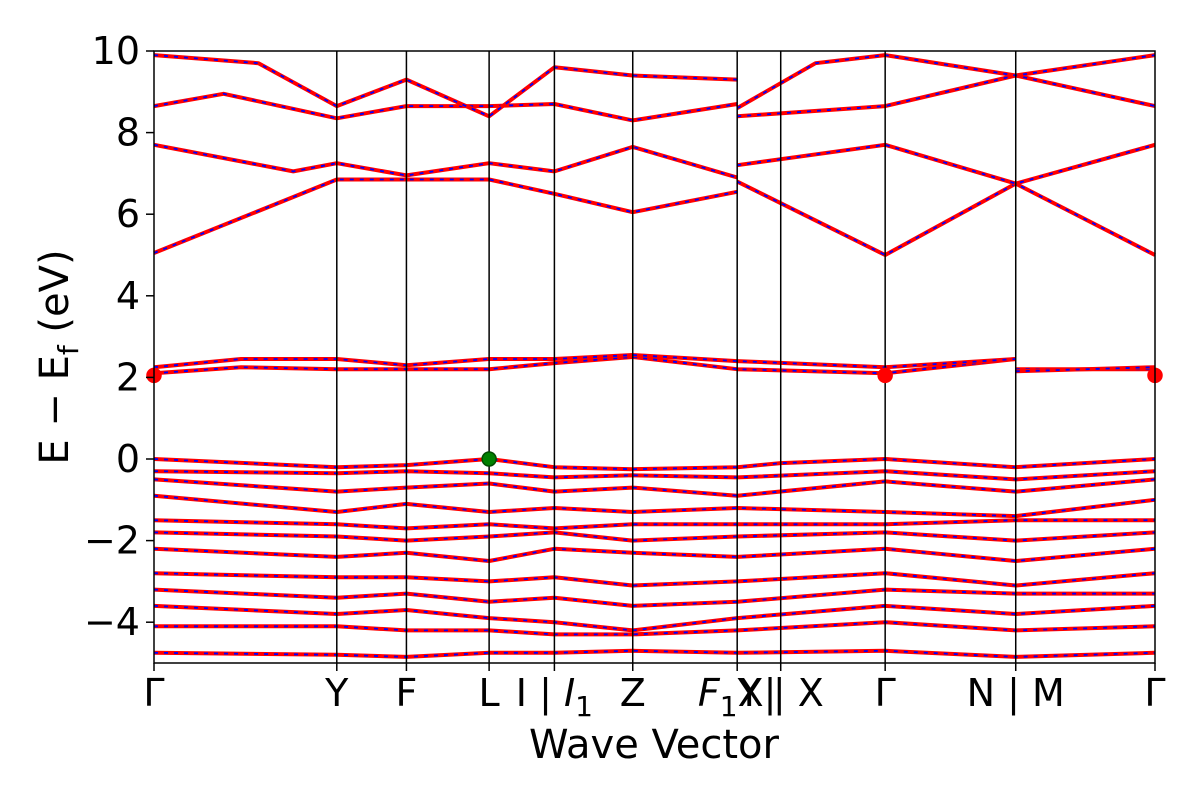 The width and height of the screenshot is (1200, 800). I want to click on x-tick-text: I |, so click(540, 693).